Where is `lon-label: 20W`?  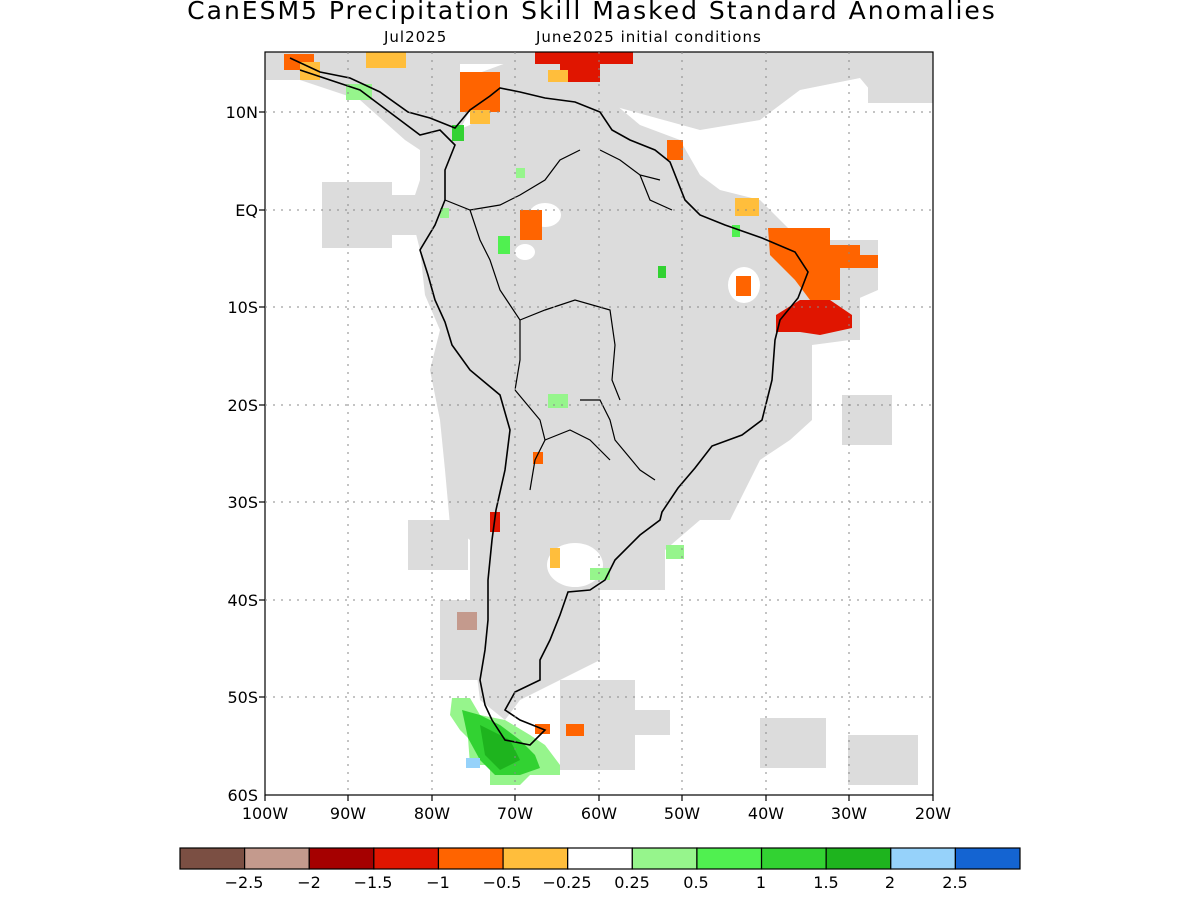 lon-label: 20W is located at coordinates (933, 813).